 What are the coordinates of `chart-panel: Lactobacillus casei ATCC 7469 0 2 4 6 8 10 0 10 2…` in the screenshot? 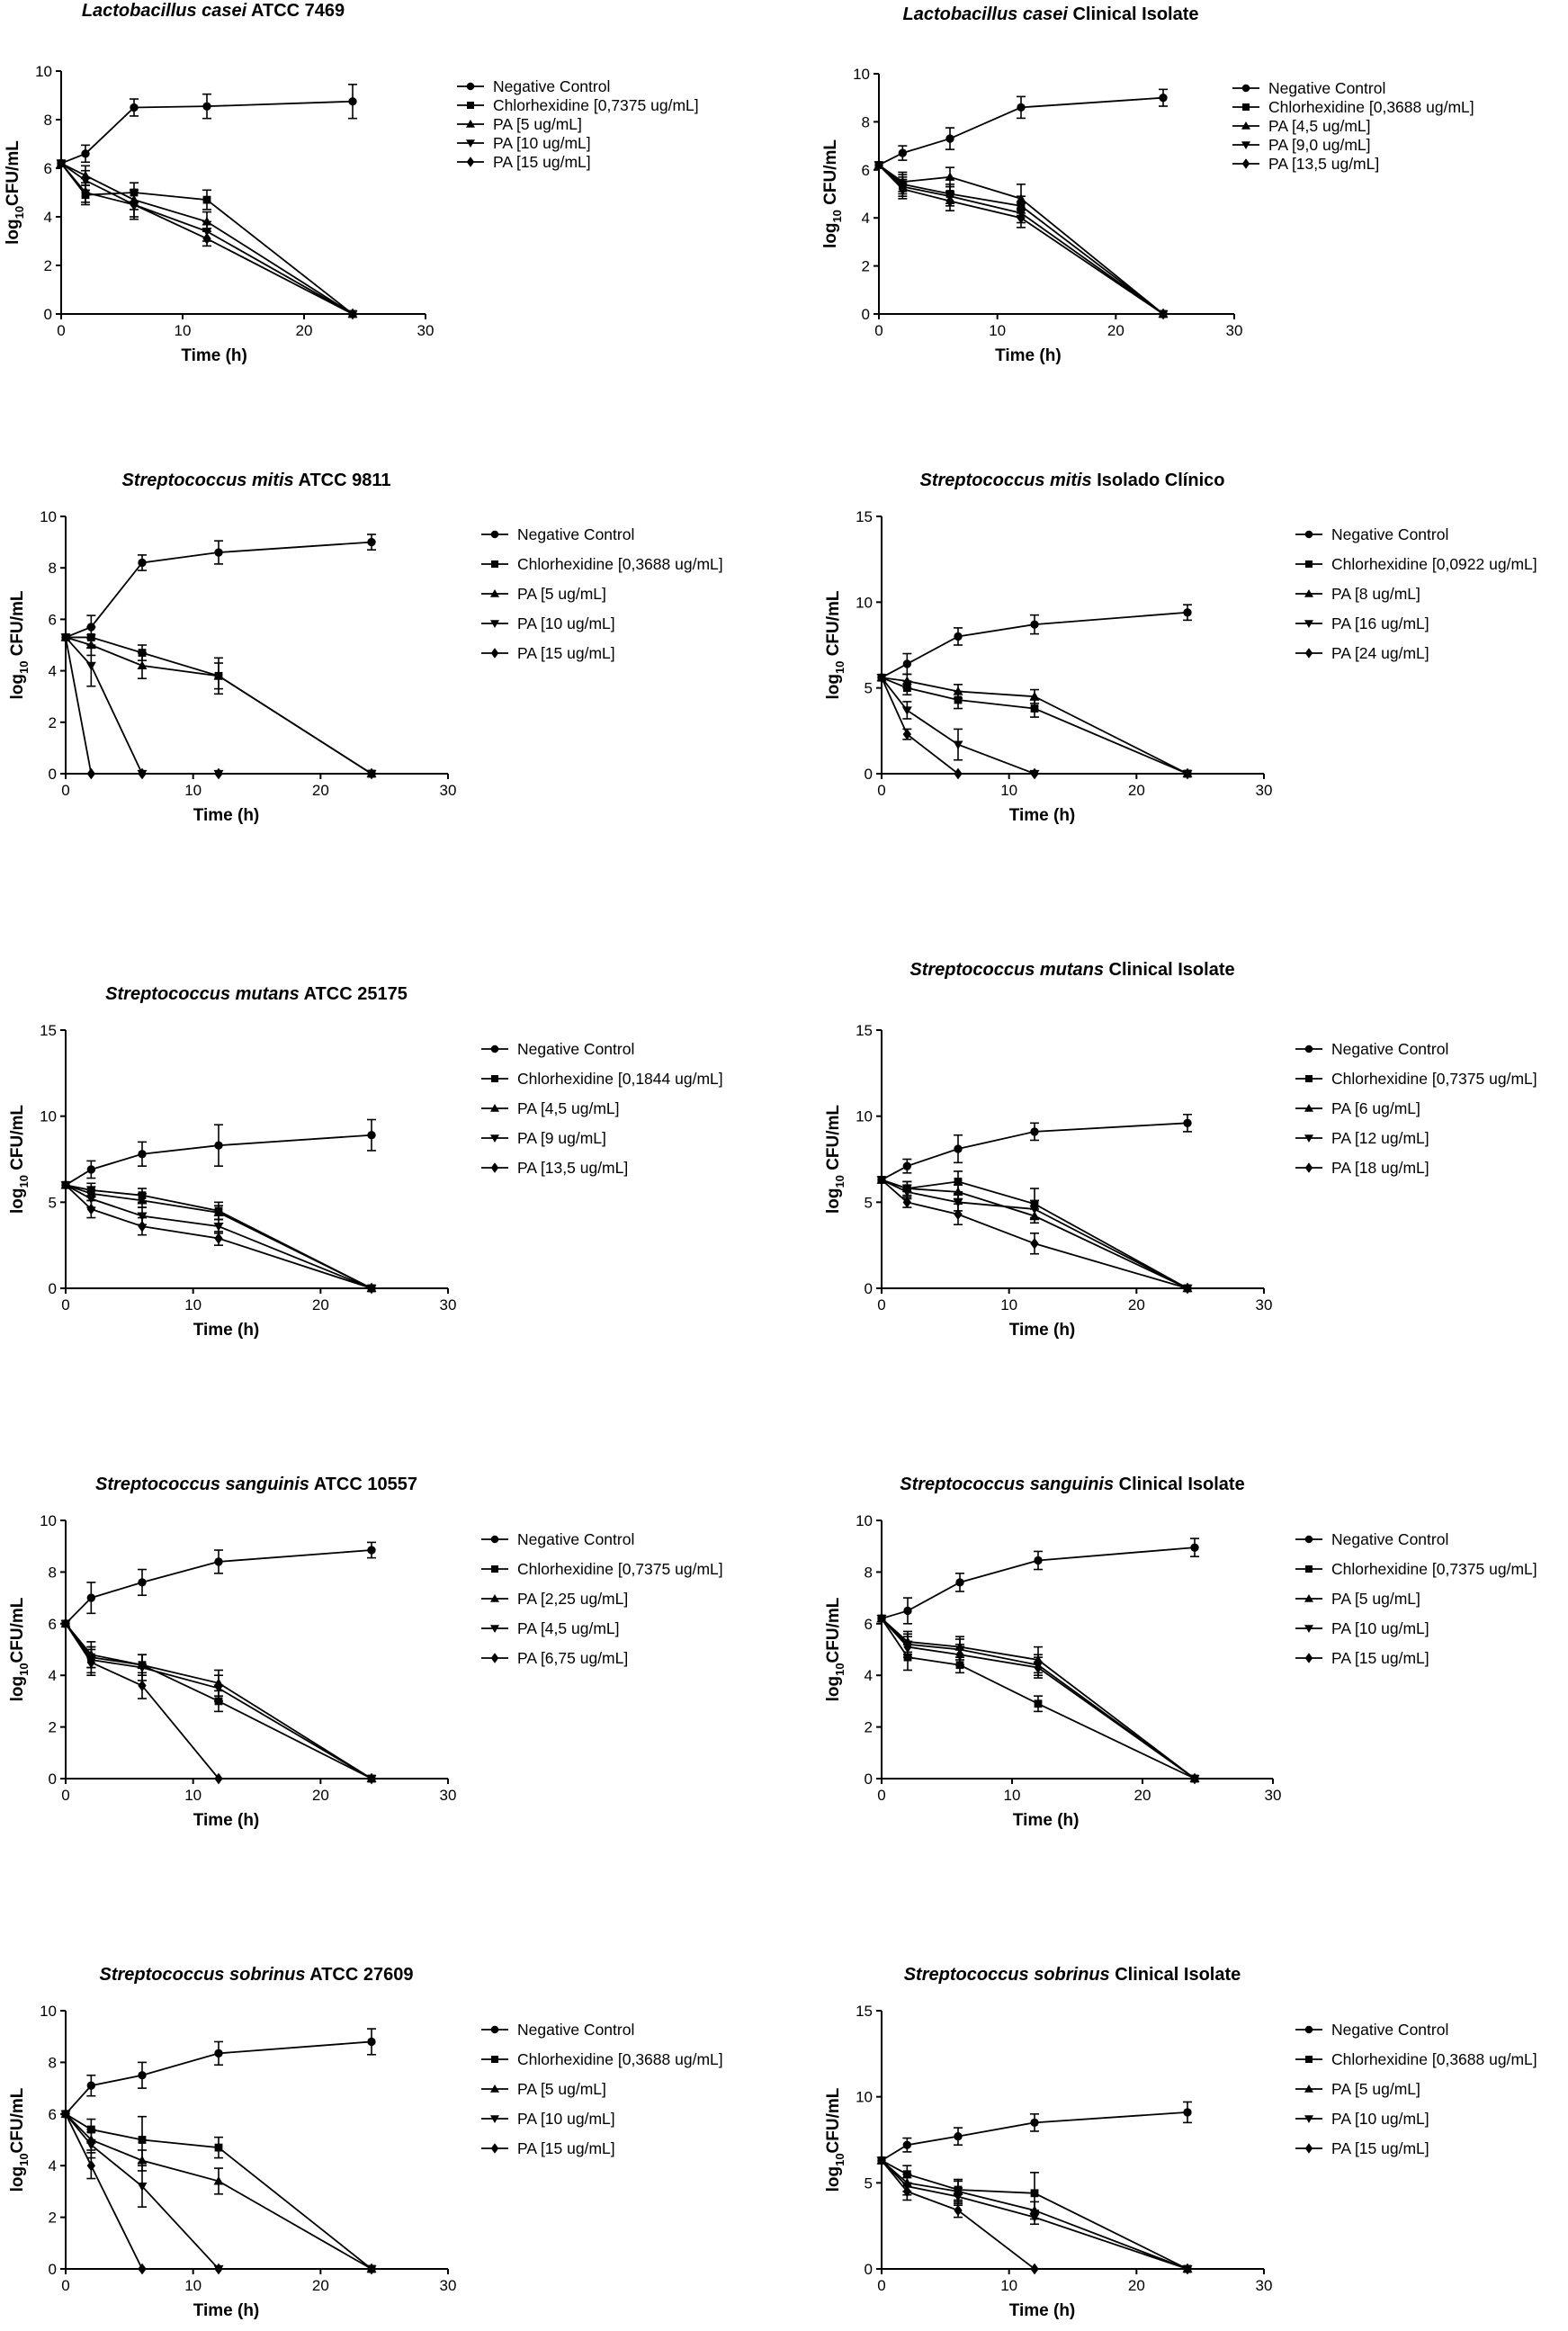 It's located at (351, 183).